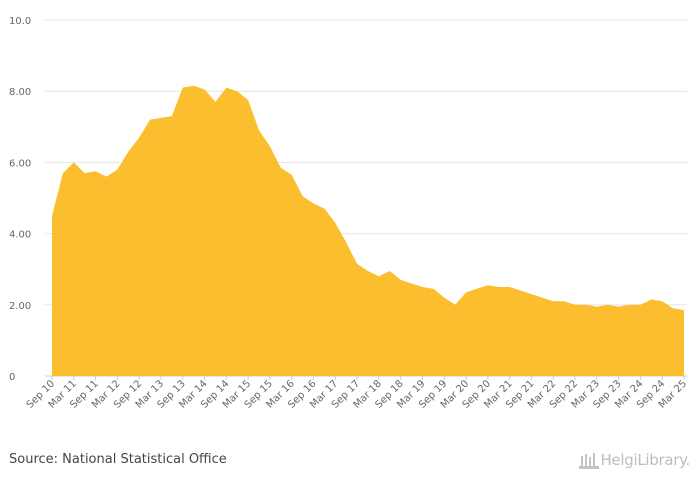 This screenshot has width=700, height=483. I want to click on y-tick-label: 0, so click(12, 377).